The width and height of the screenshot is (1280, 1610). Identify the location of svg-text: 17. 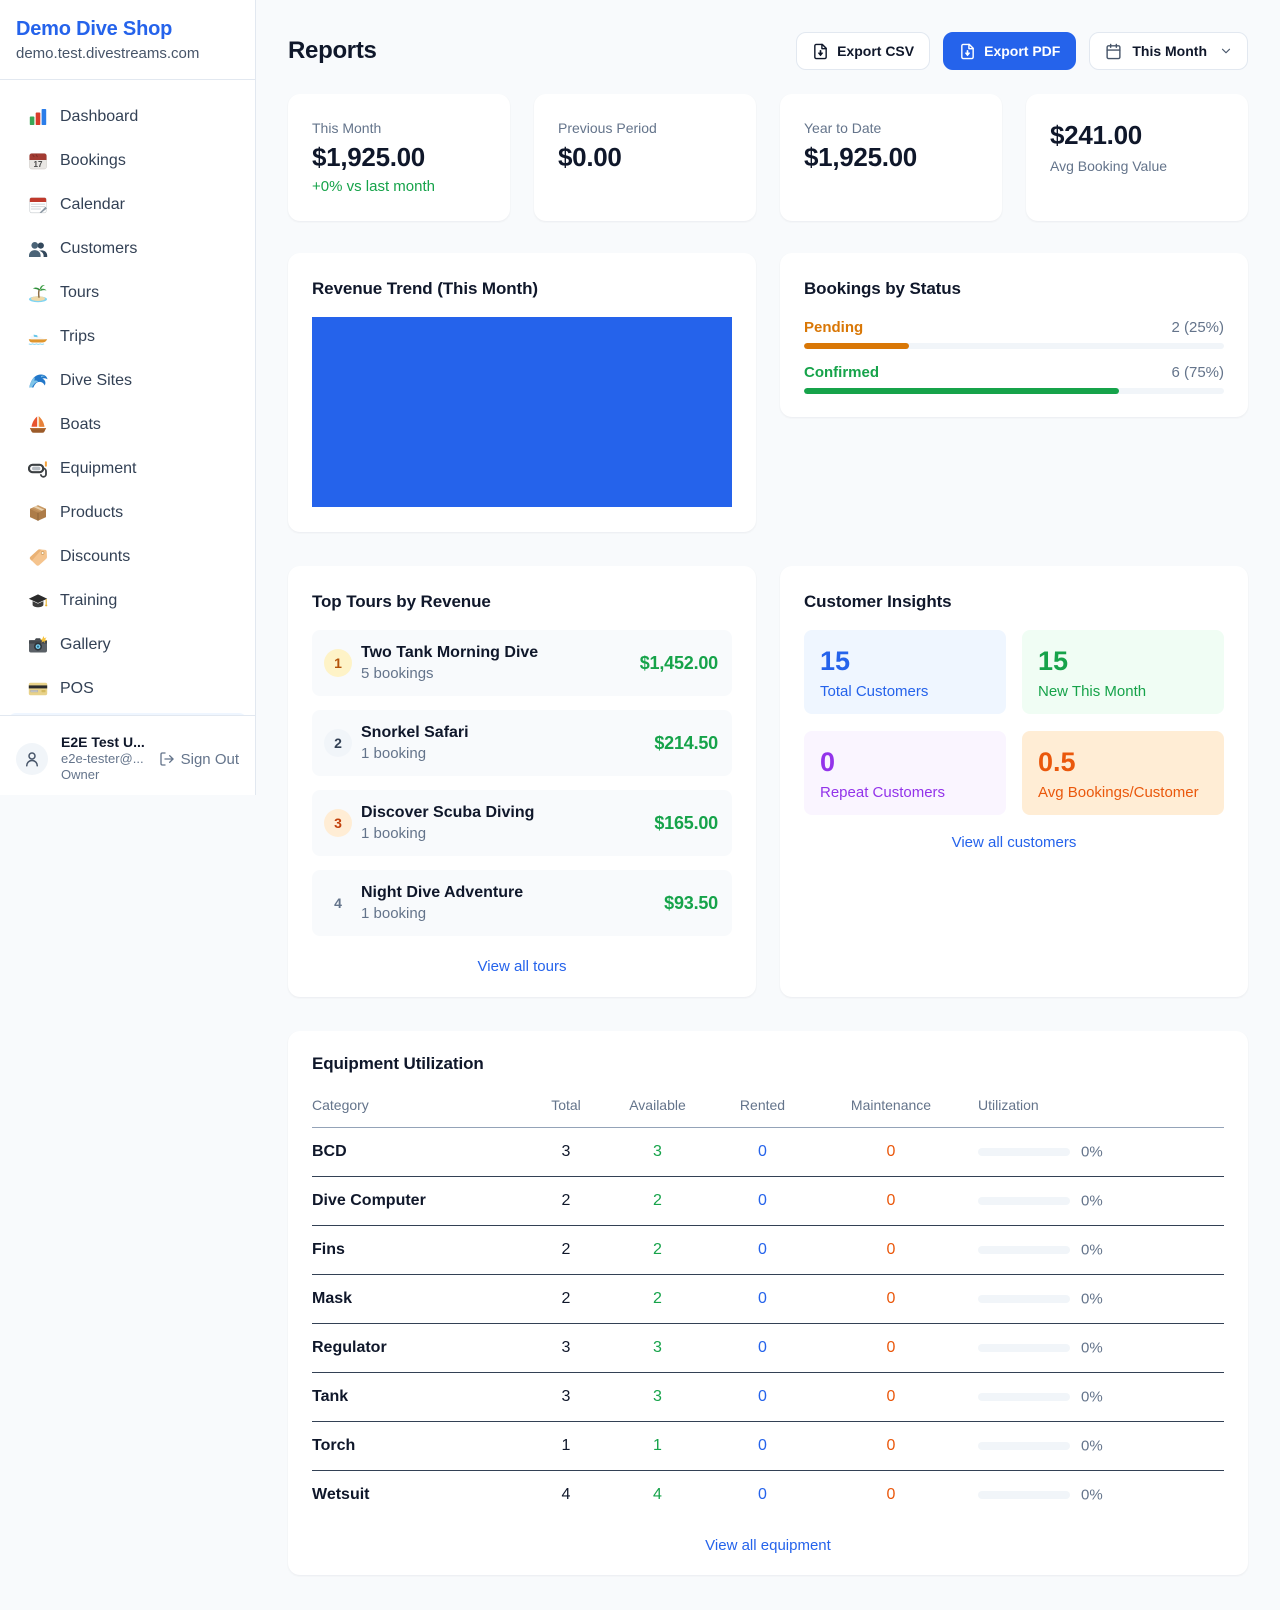
(38, 164).